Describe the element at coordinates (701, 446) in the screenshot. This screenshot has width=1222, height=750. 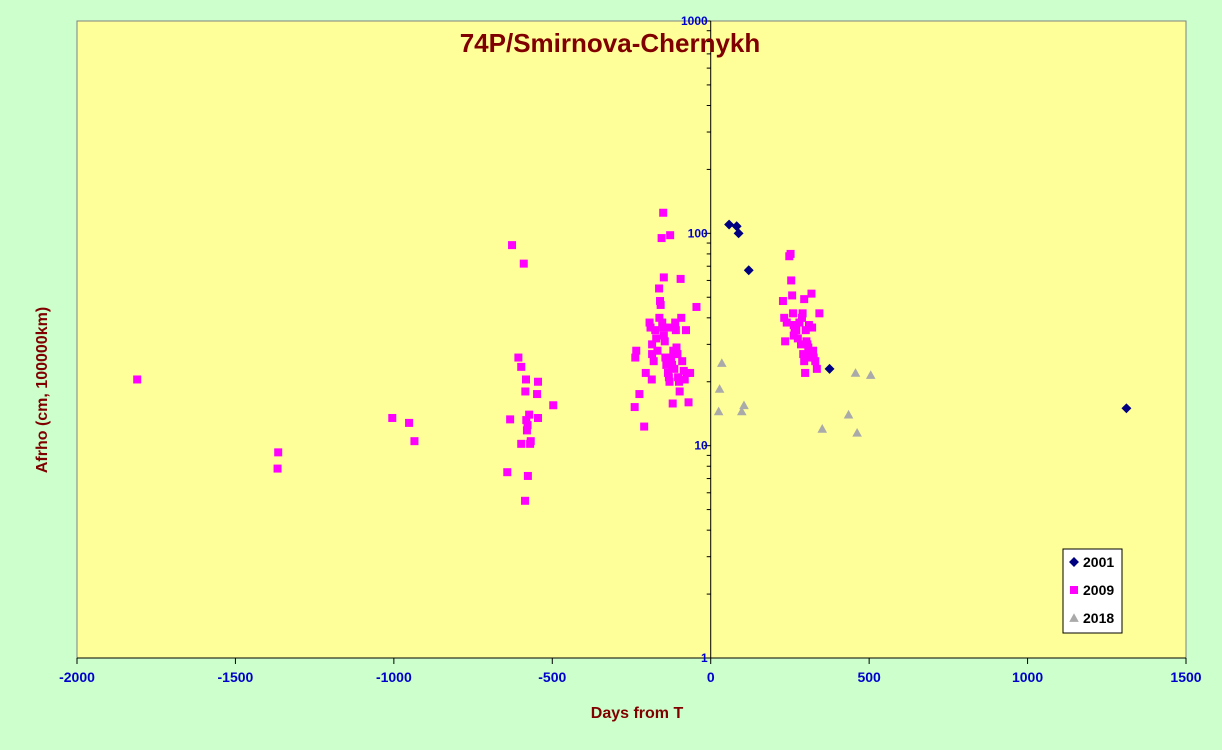
I see `y-tick-label: 10` at that location.